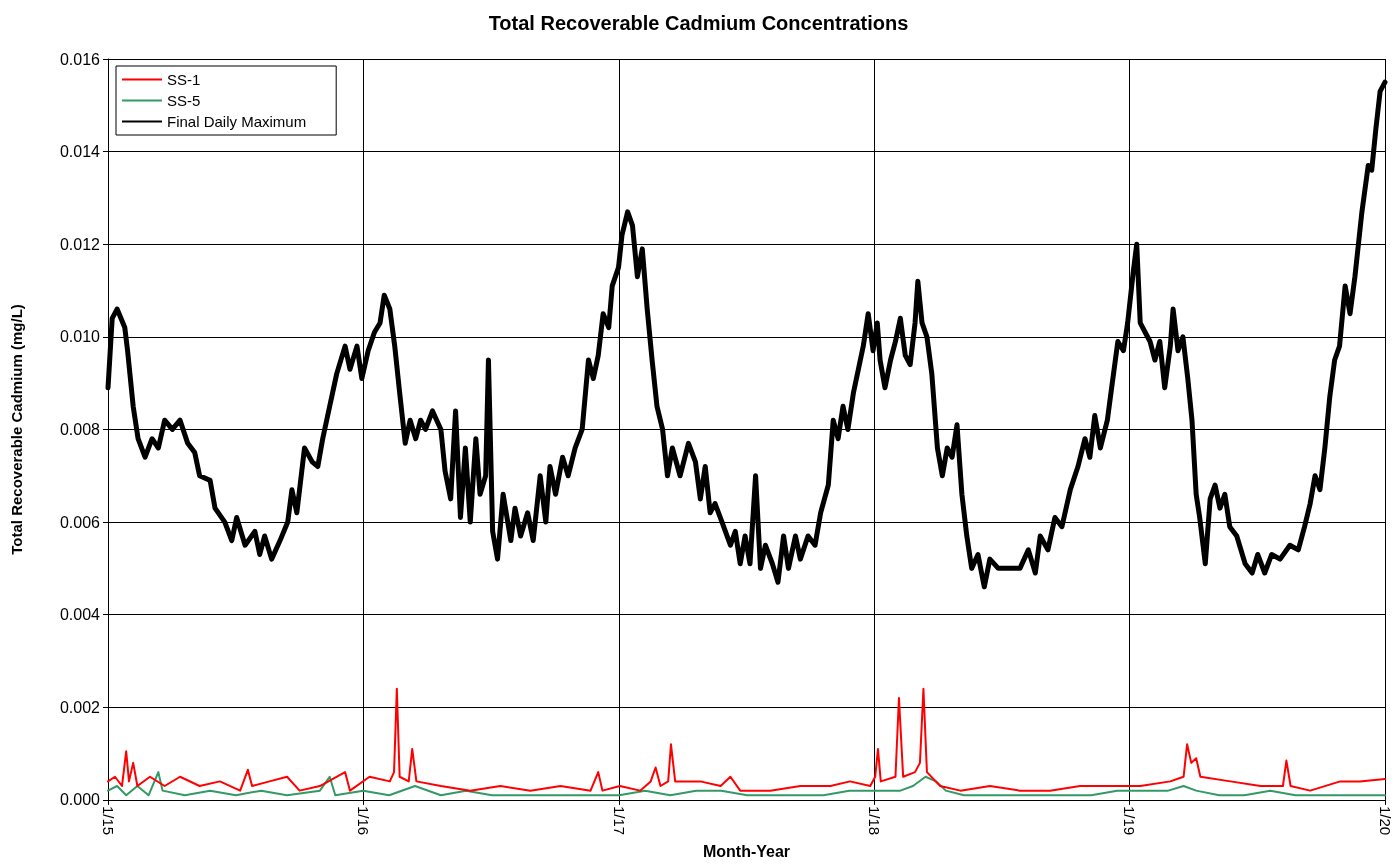  What do you see at coordinates (237, 121) in the screenshot?
I see `legend-label: Final Daily Maximum` at bounding box center [237, 121].